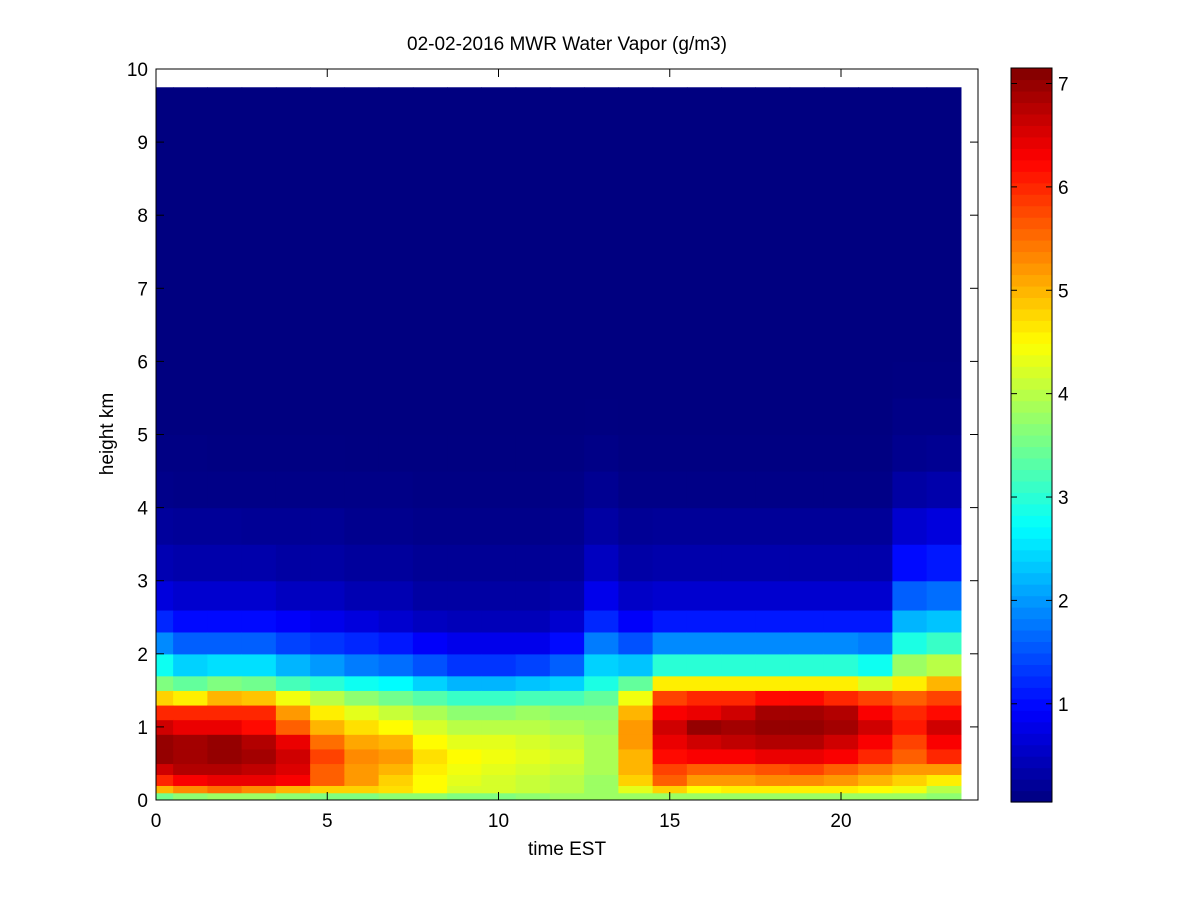 The height and width of the screenshot is (900, 1200). Describe the element at coordinates (498, 821) in the screenshot. I see `x-tick-label: 10` at that location.